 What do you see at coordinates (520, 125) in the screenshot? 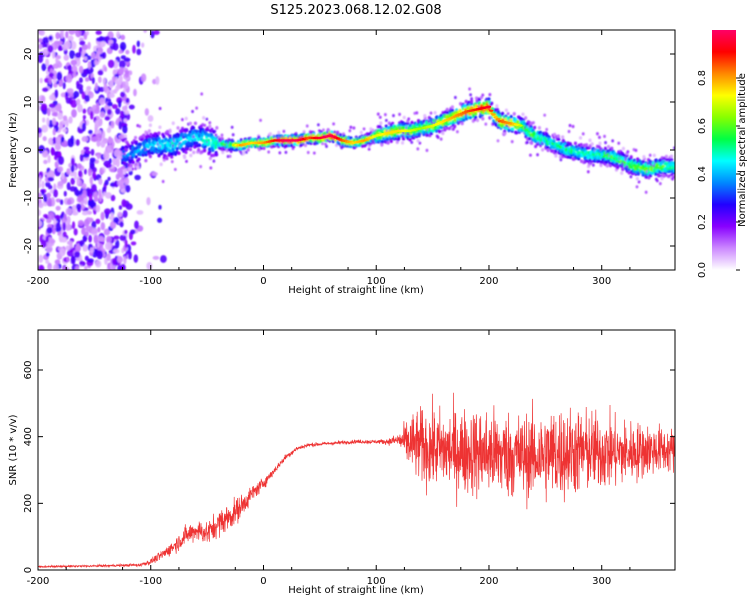
I see `spectrogram-peak` at bounding box center [520, 125].